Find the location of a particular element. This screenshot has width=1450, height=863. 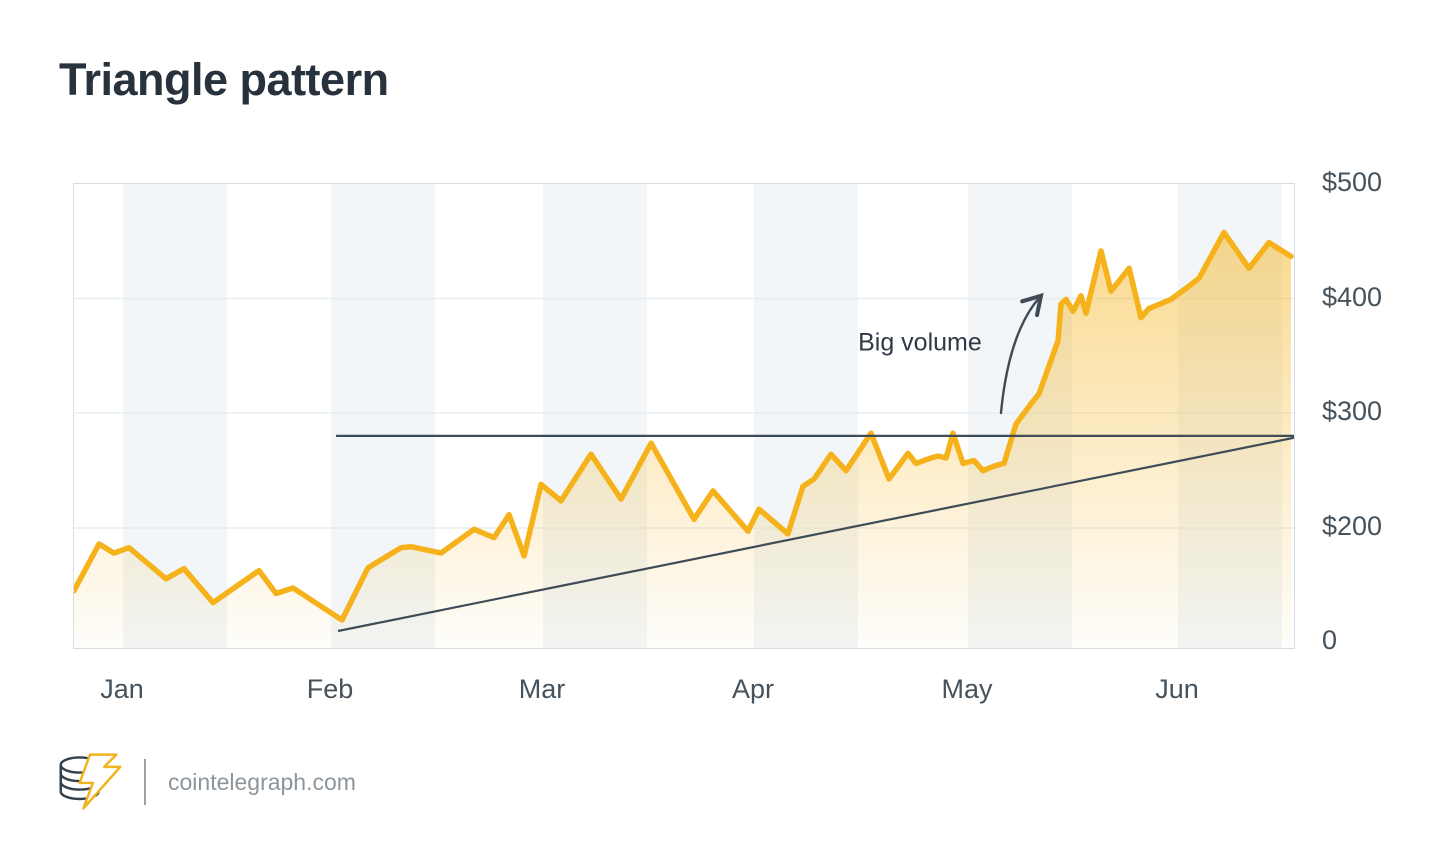

y-axis-label: $200 is located at coordinates (1352, 525).